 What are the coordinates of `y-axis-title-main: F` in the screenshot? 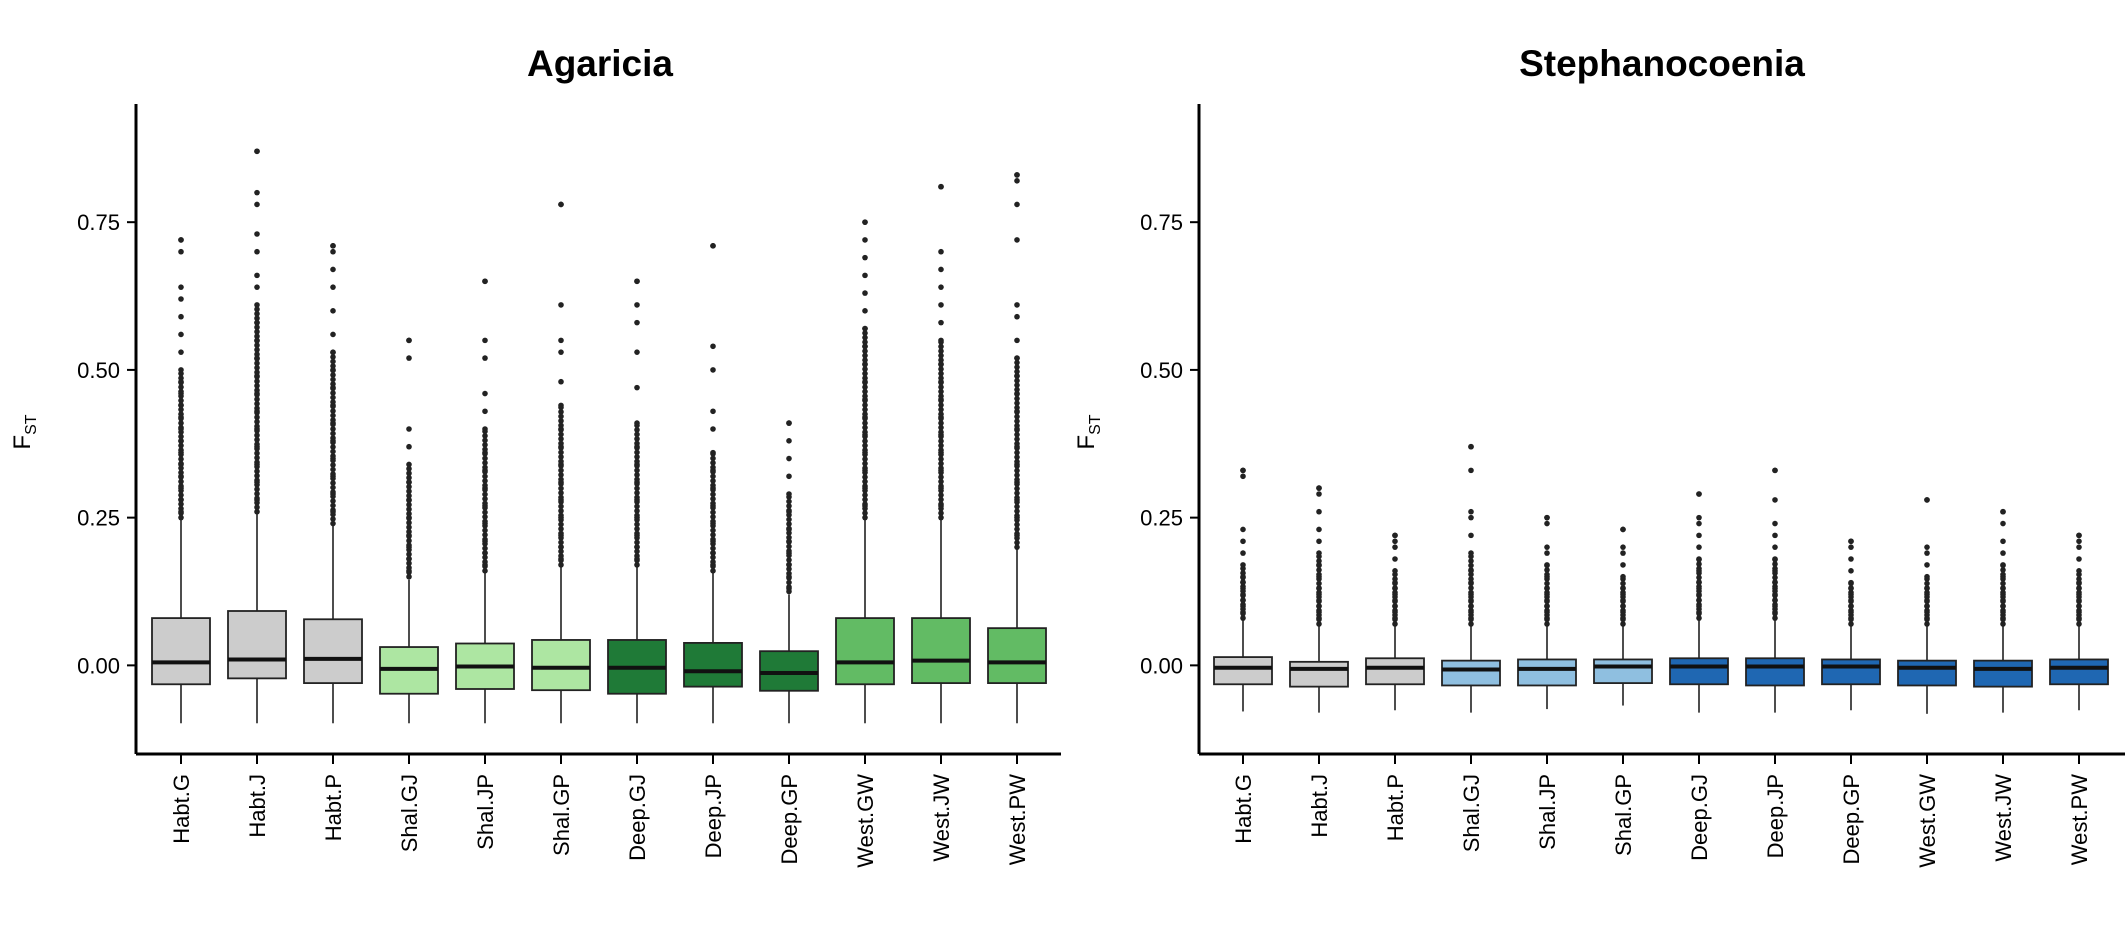 It's located at (22, 442).